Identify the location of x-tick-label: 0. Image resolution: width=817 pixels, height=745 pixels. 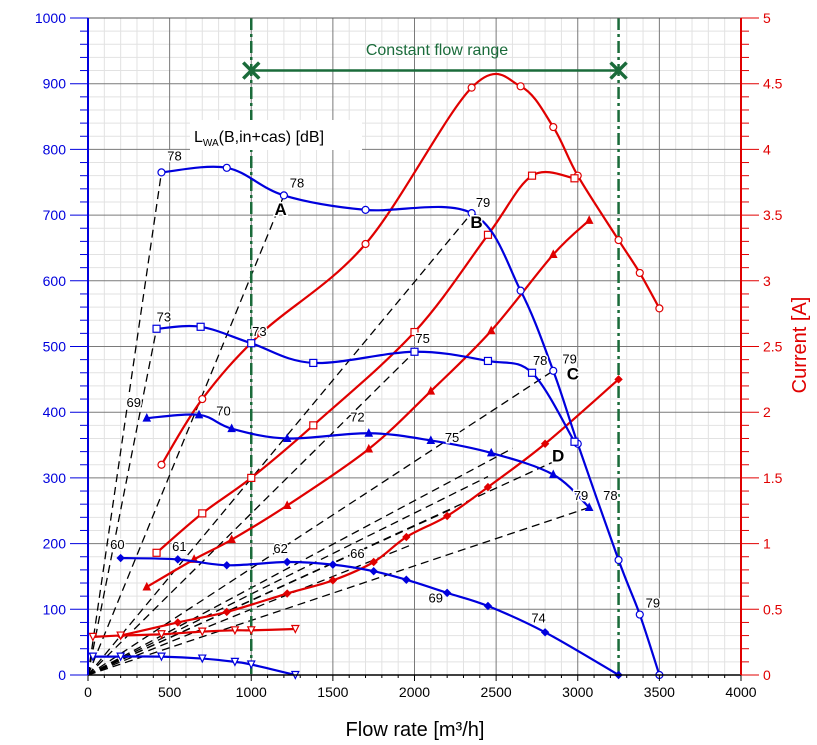
(88, 692).